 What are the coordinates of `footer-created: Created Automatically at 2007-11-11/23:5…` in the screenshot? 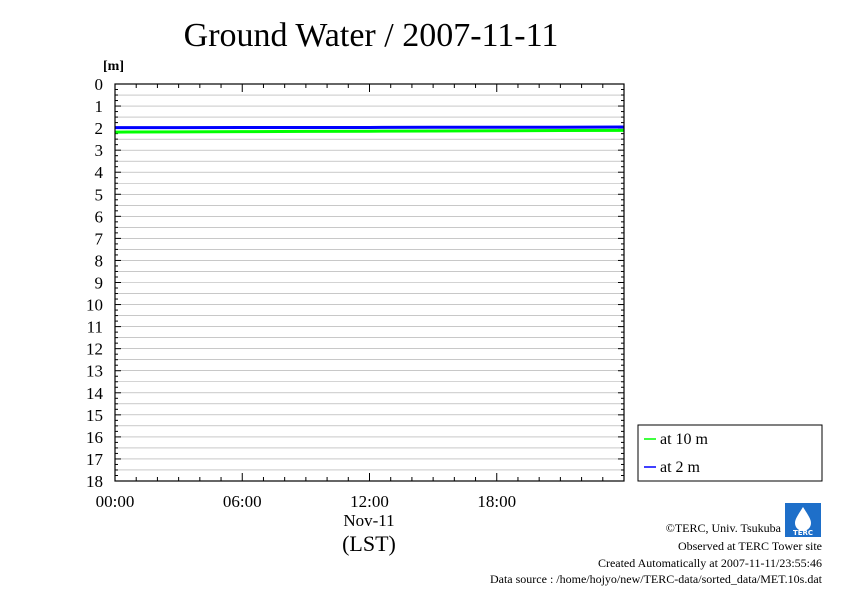 It's located at (710, 563).